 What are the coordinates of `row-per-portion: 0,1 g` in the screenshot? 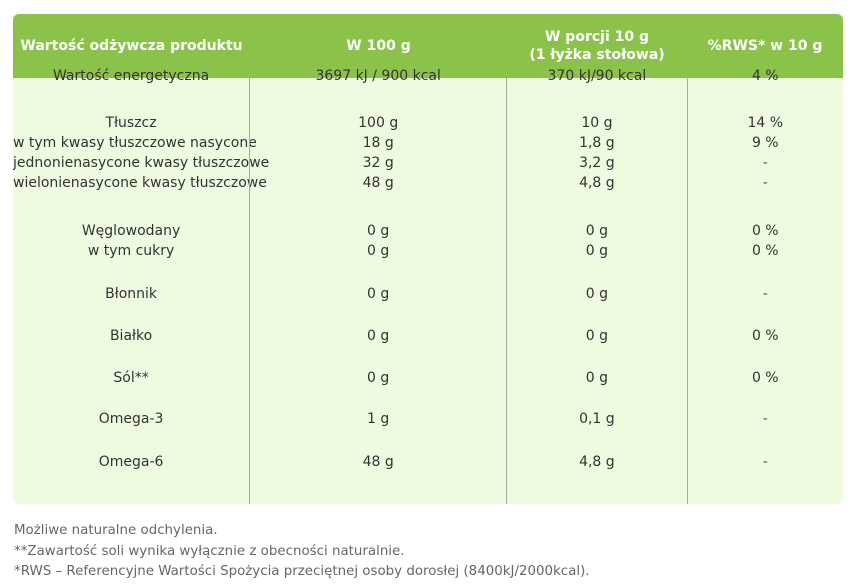 It's located at (597, 419).